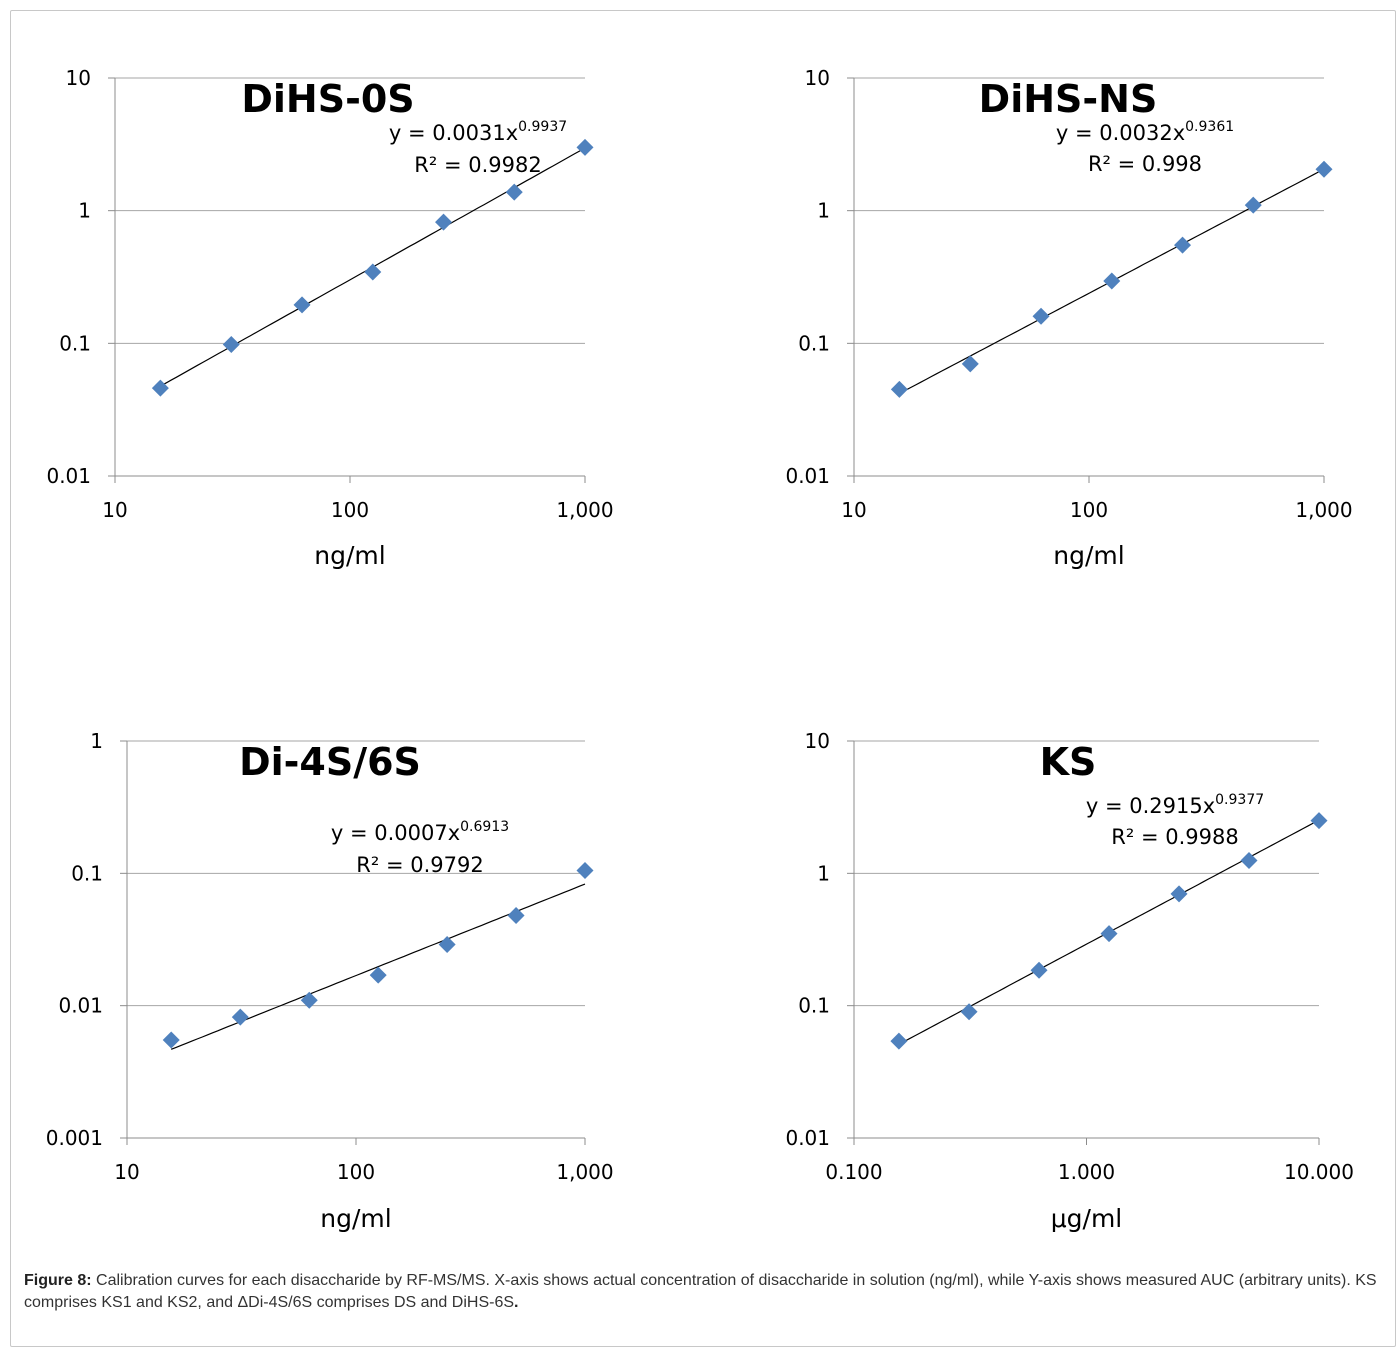 This screenshot has width=1398, height=1349. What do you see at coordinates (1323, 510) in the screenshot?
I see `chart2-x-tick-label: 1,000` at bounding box center [1323, 510].